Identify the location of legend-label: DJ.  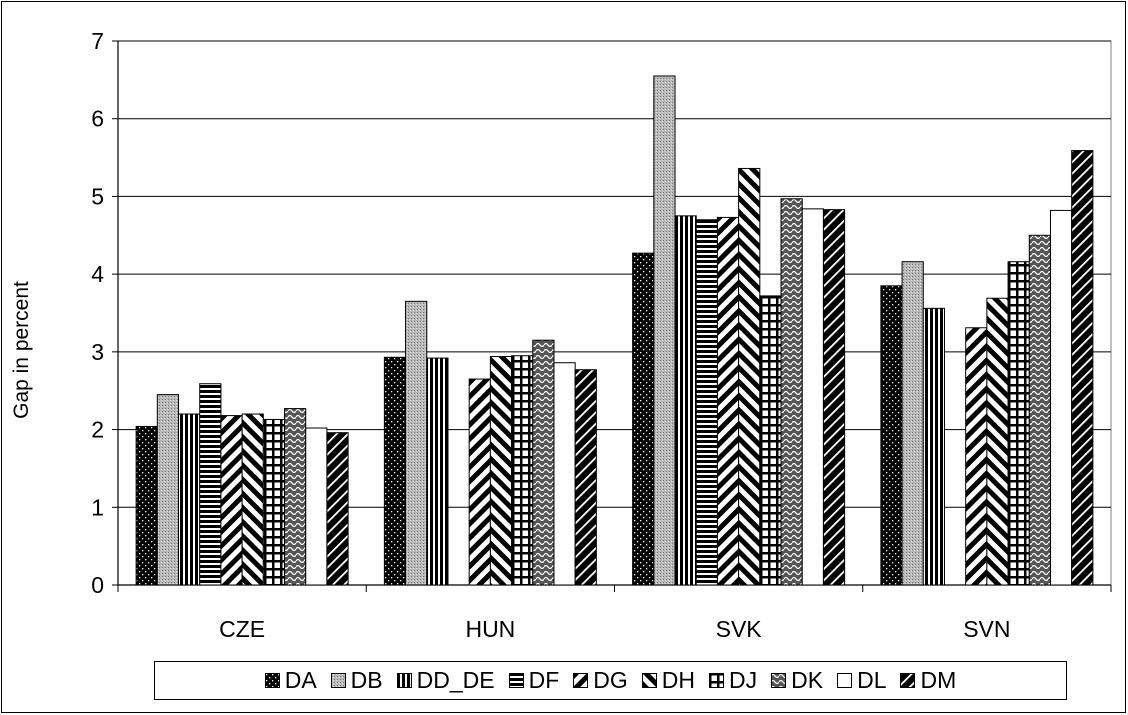
(743, 680).